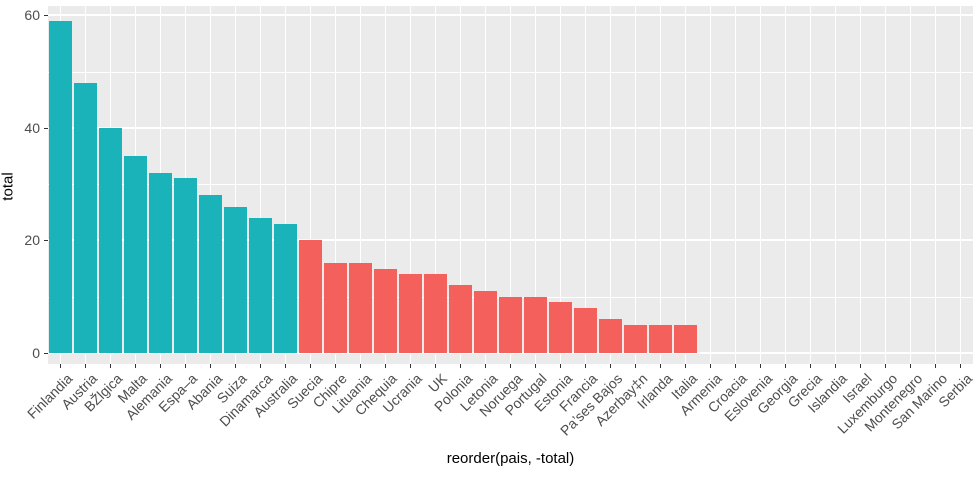 The image size is (979, 478). What do you see at coordinates (32, 15) in the screenshot?
I see `y-tick-label: 60` at bounding box center [32, 15].